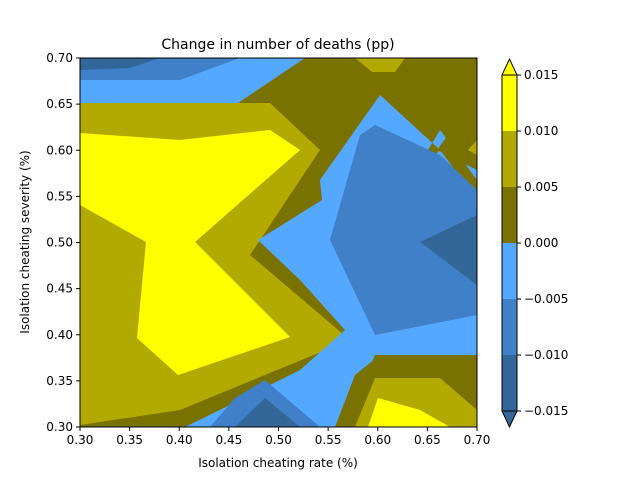 Image resolution: width=640 pixels, height=480 pixels. Describe the element at coordinates (477, 440) in the screenshot. I see `x-tick-label: 0.70` at that location.